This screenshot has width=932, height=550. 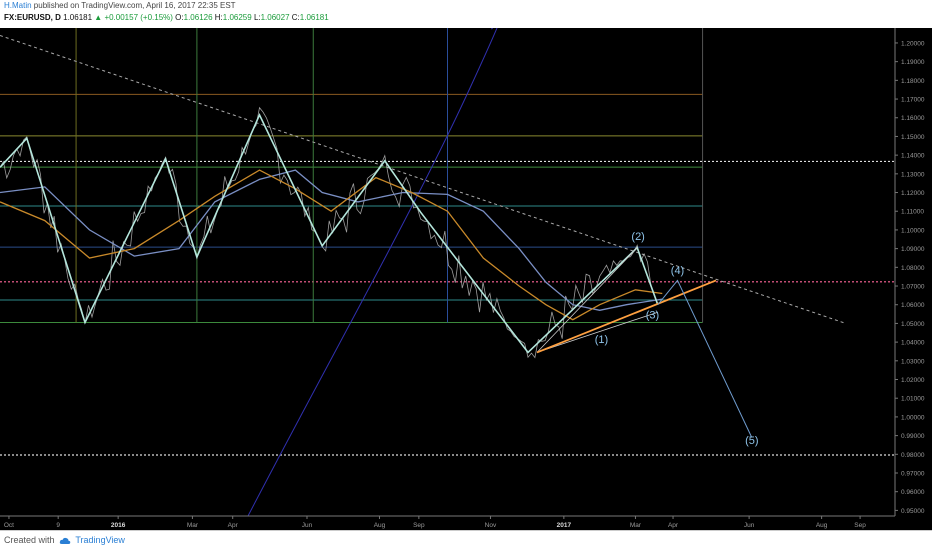 What do you see at coordinates (601, 340) in the screenshot?
I see `wave-label-0: (1)` at bounding box center [601, 340].